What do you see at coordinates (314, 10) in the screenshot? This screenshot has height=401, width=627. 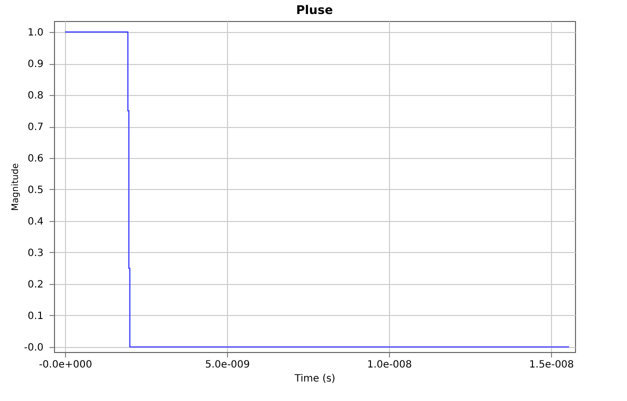 I see `chart-title: Pluse` at bounding box center [314, 10].